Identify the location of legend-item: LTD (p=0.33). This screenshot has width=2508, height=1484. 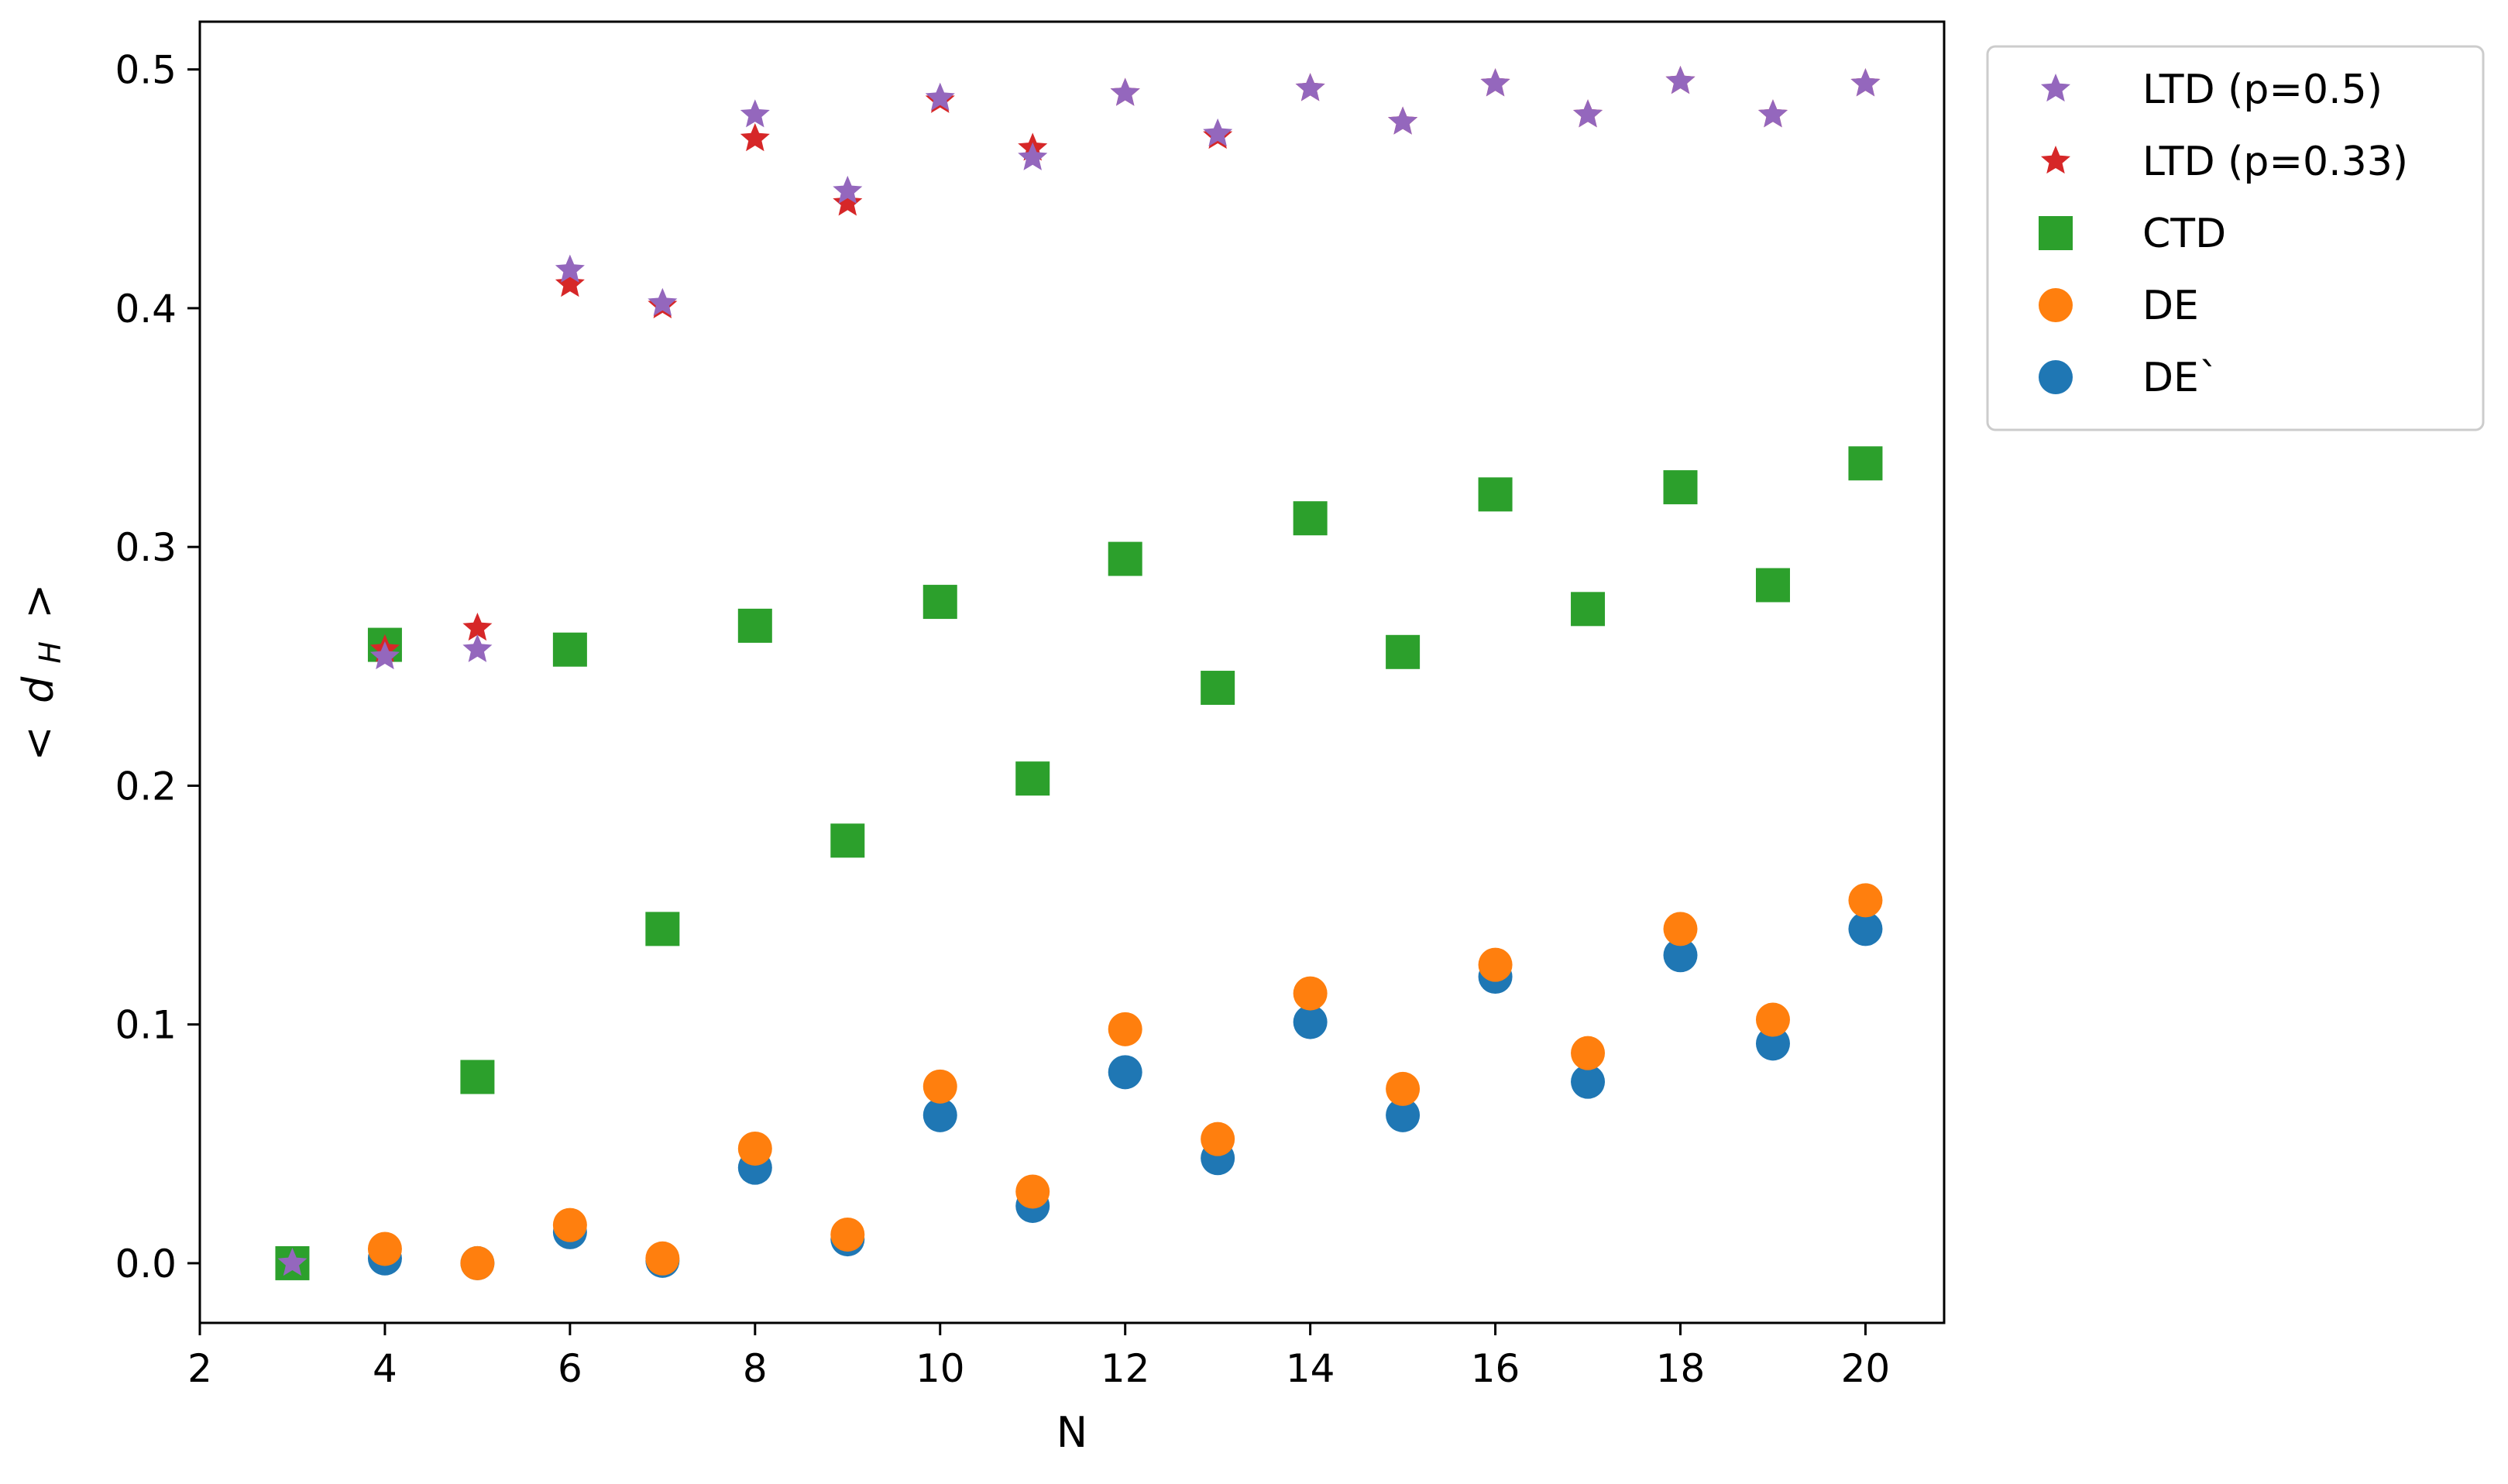
(2224, 162).